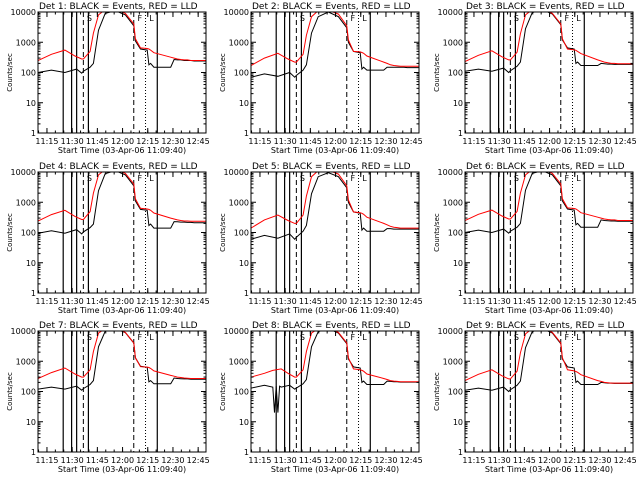 This screenshot has height=480, width=640. What do you see at coordinates (545, 7) in the screenshot?
I see `panel-title: Det 3: BLACK = Events, RED = LLD` at bounding box center [545, 7].